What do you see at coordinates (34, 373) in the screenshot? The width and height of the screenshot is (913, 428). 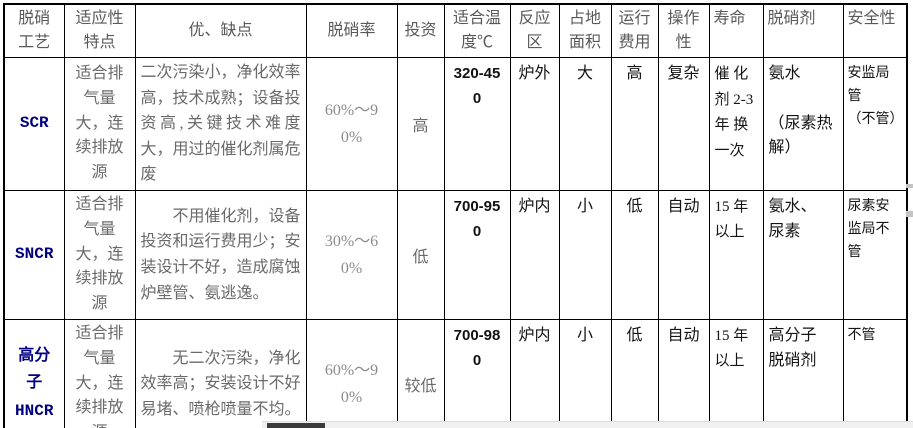 I see `cell-process: 高分 子 HNCR` at bounding box center [34, 373].